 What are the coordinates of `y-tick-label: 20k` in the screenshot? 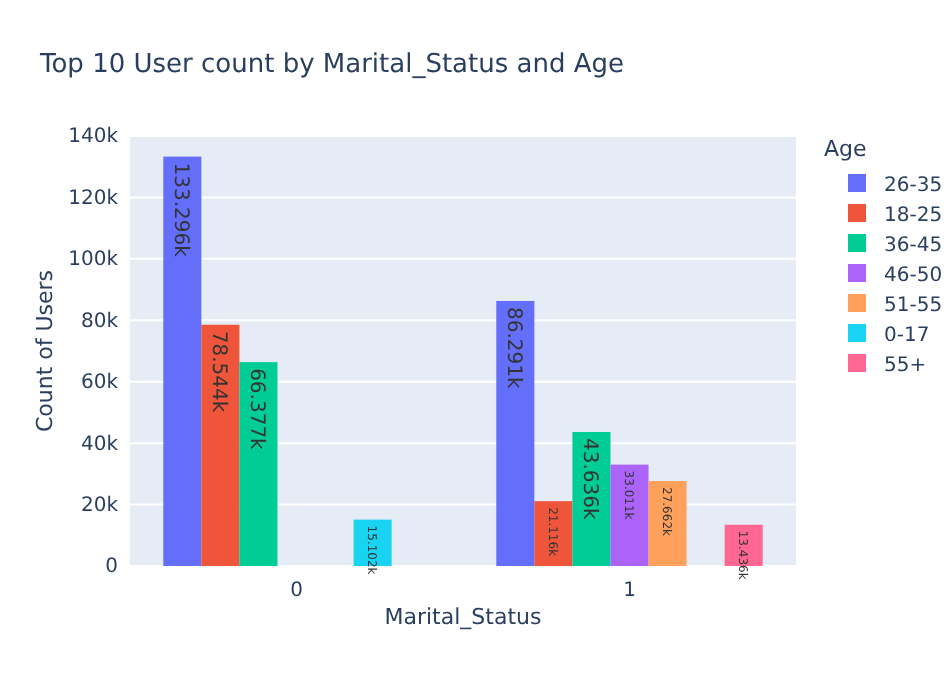 It's located at (99, 505).